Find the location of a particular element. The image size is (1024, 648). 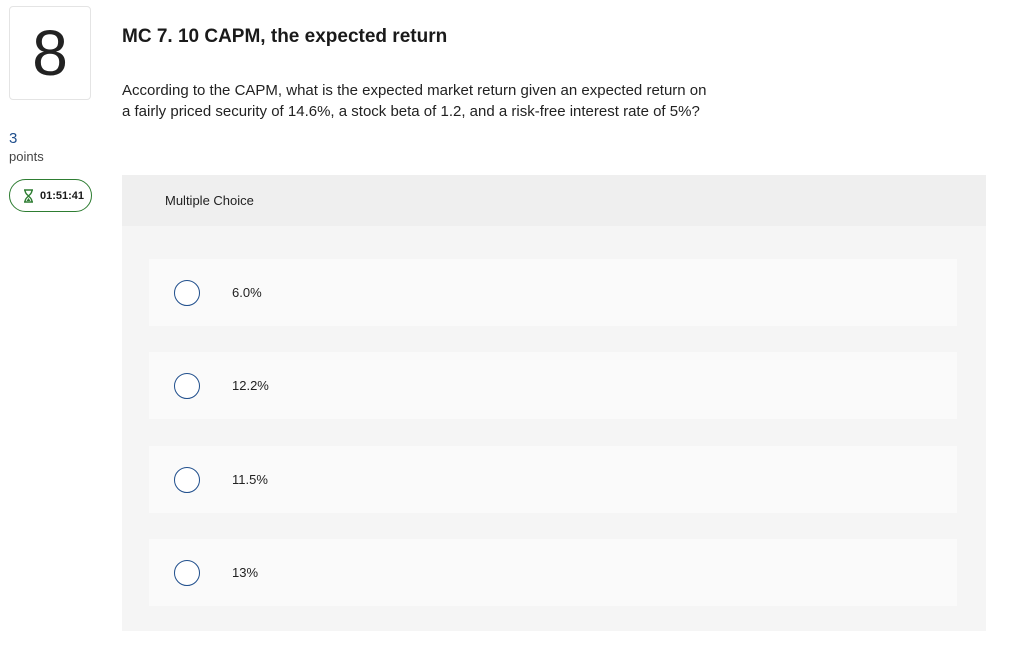

answer-option-label: 6.0% is located at coordinates (247, 292).